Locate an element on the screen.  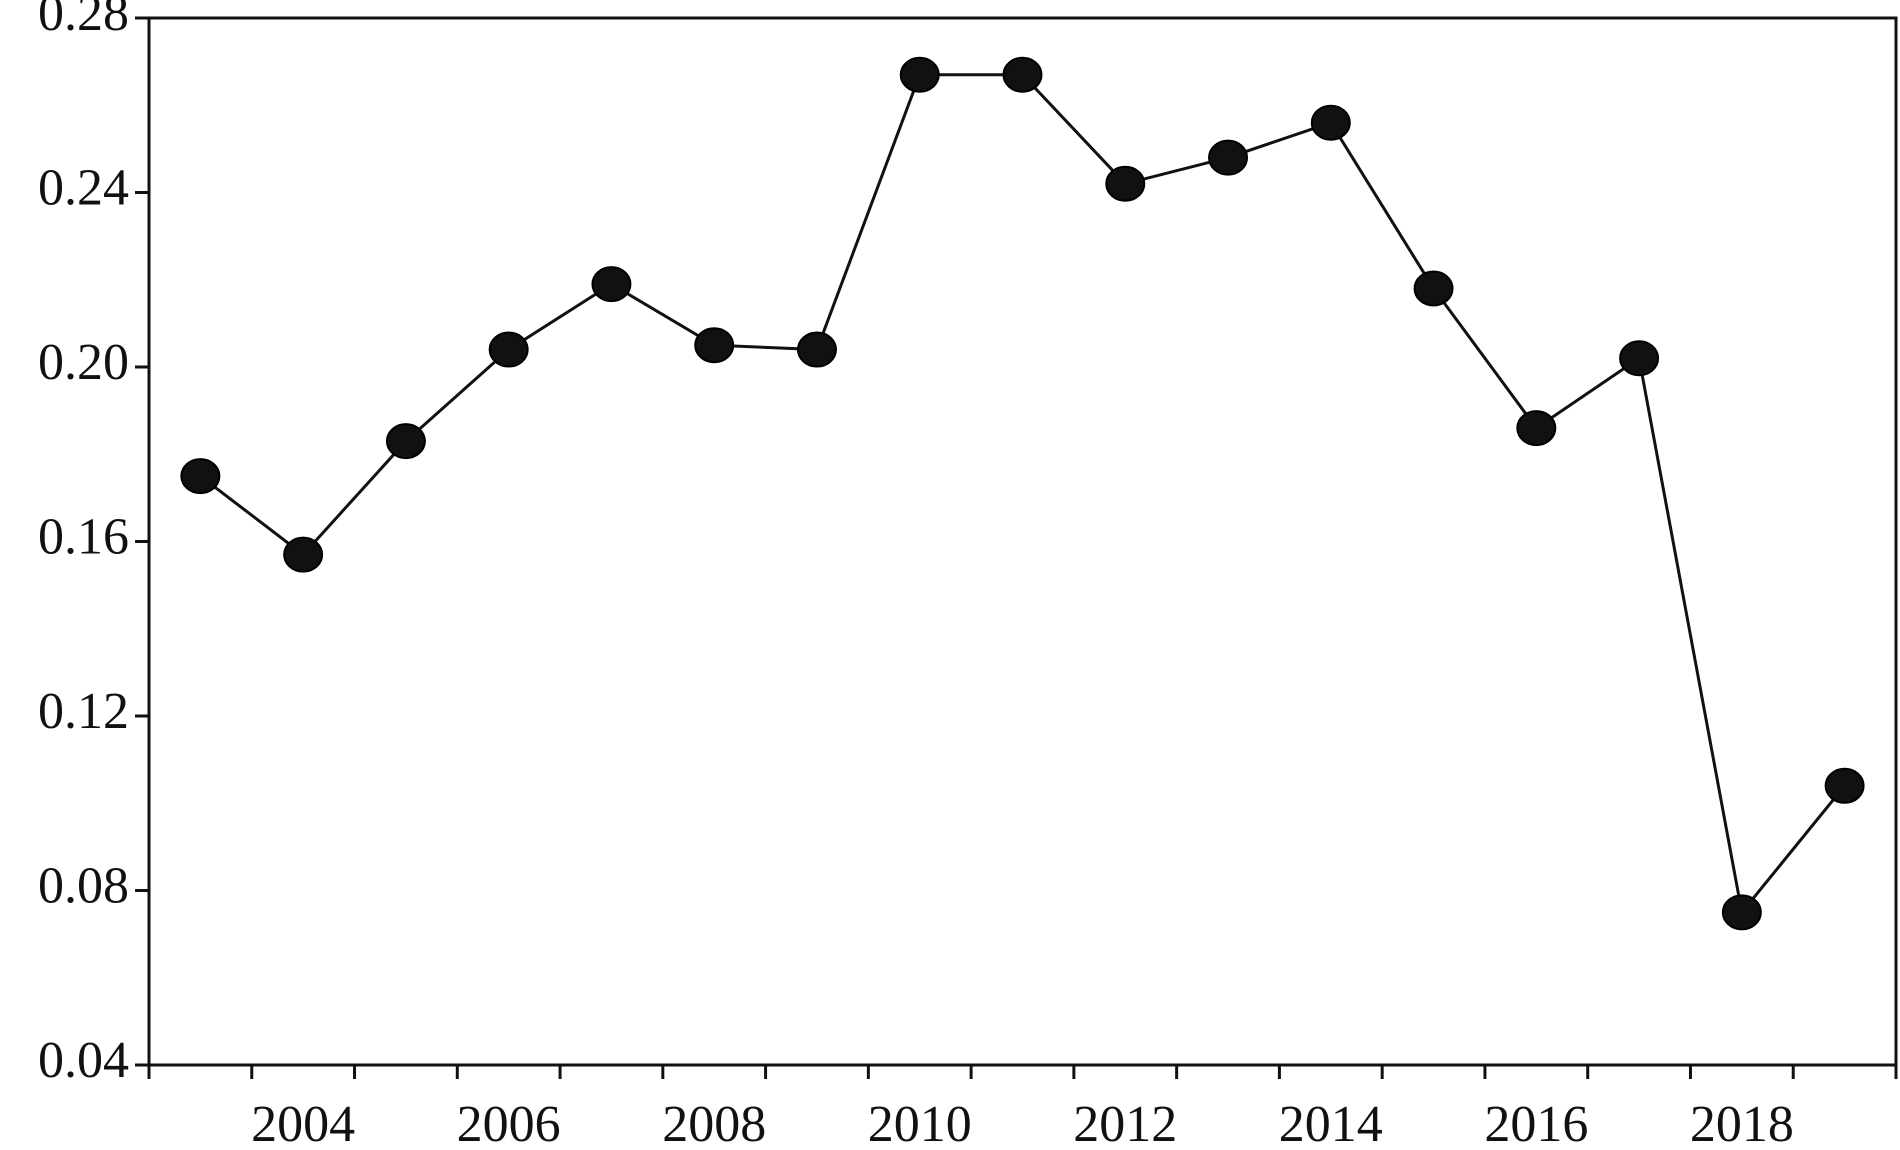
x-tick-label: 2006 is located at coordinates (509, 1123).